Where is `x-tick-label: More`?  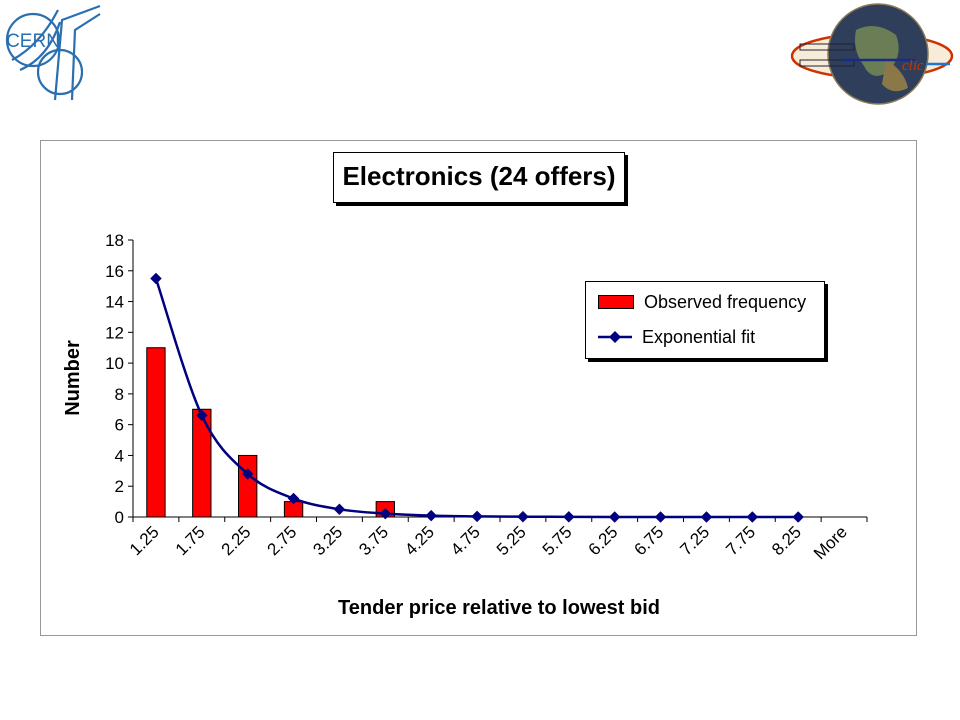
x-tick-label: More is located at coordinates (830, 542).